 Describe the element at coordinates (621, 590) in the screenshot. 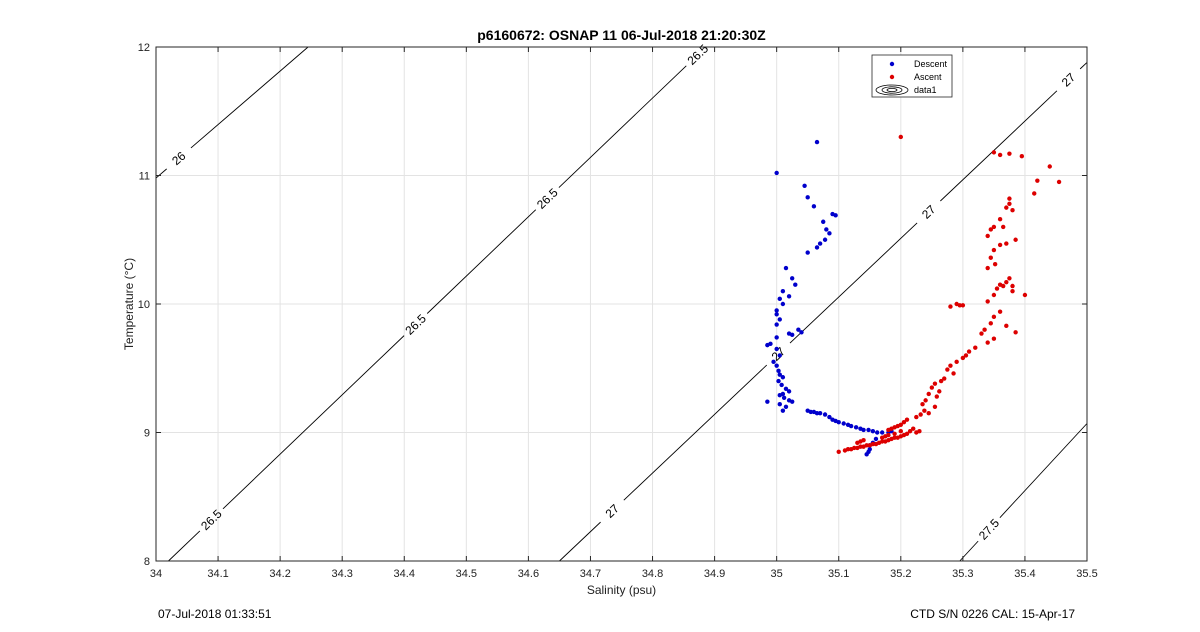

I see `x-axis-label: Salinity (psu)` at that location.